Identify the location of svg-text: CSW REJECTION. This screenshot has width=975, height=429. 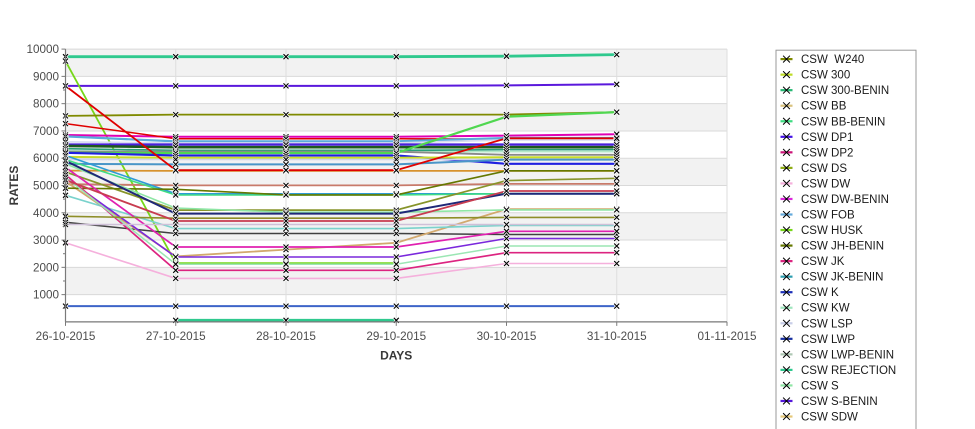
(848, 371).